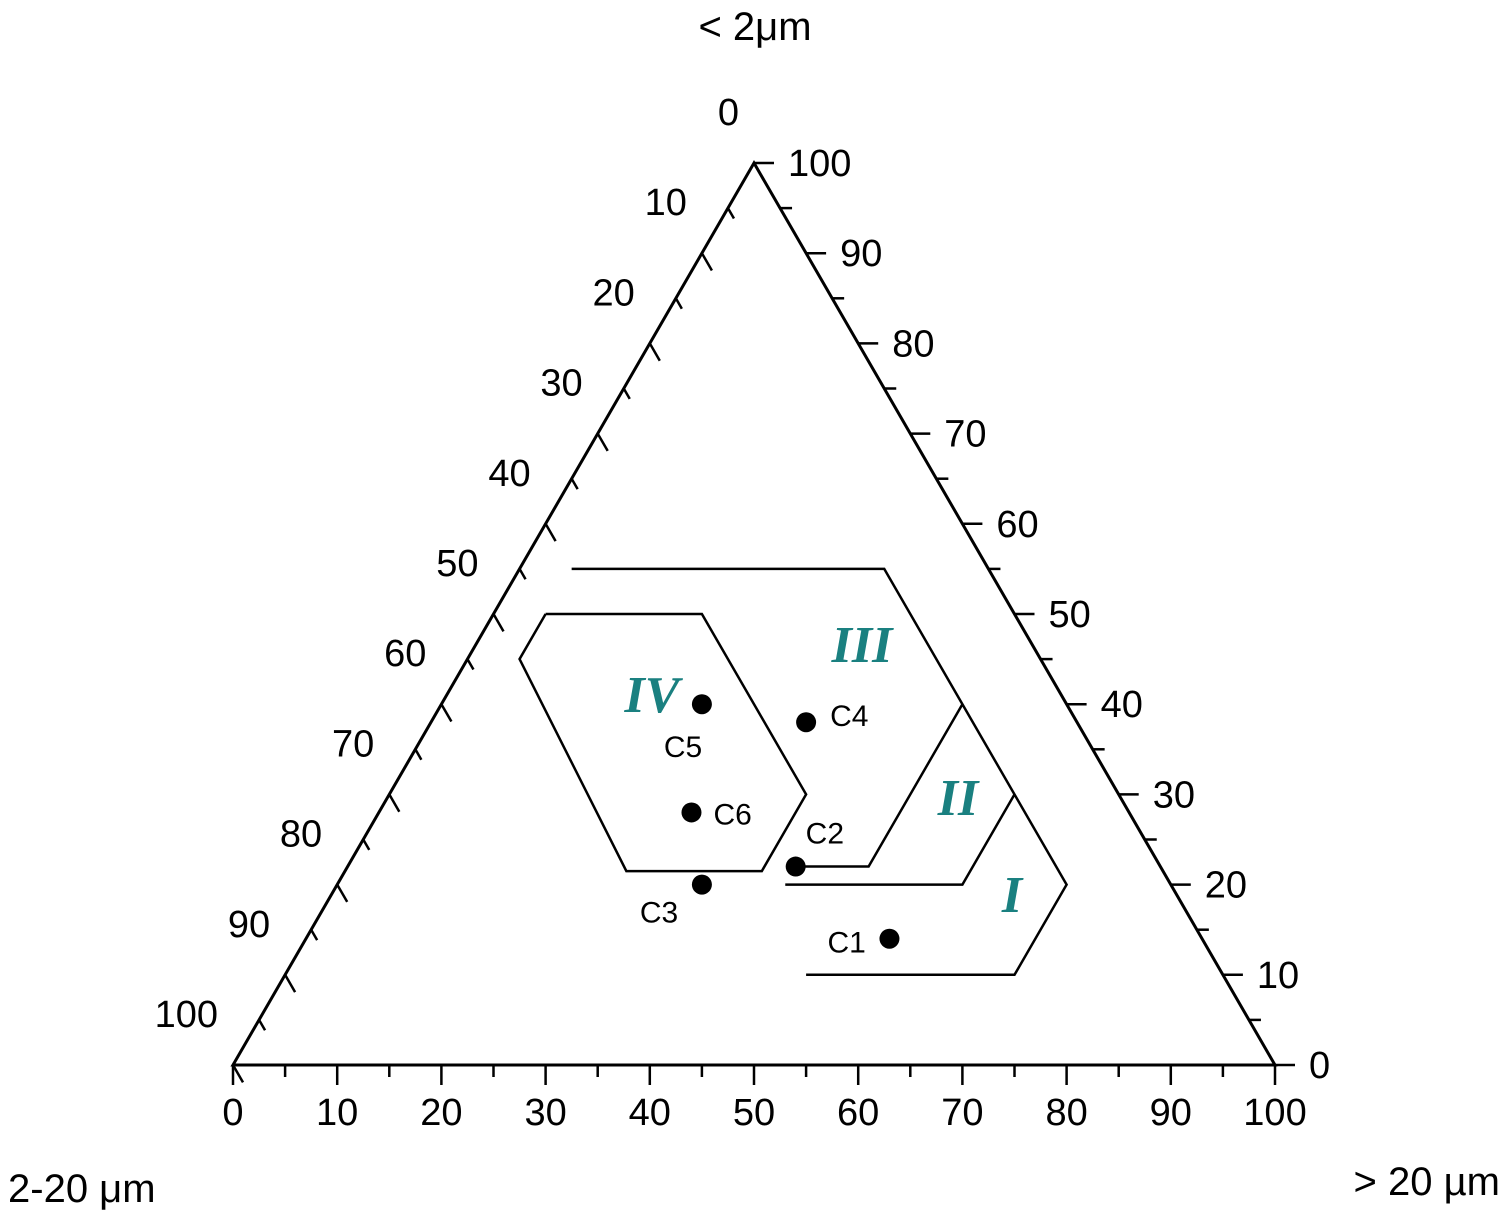 The image size is (1508, 1221). What do you see at coordinates (846, 943) in the screenshot?
I see `point-label-C1: C1` at bounding box center [846, 943].